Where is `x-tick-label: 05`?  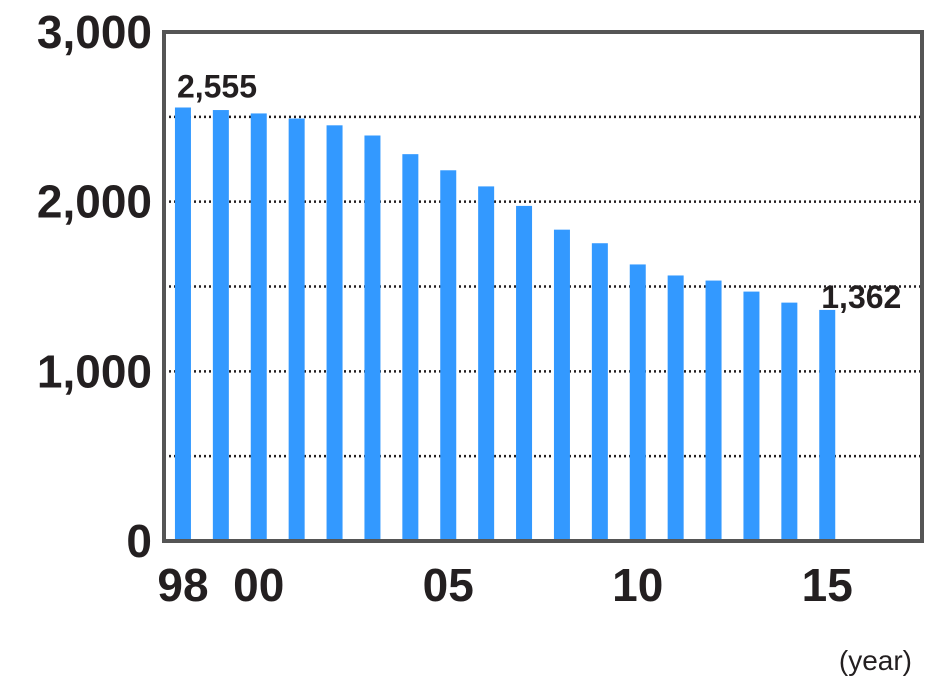 x-tick-label: 05 is located at coordinates (448, 585).